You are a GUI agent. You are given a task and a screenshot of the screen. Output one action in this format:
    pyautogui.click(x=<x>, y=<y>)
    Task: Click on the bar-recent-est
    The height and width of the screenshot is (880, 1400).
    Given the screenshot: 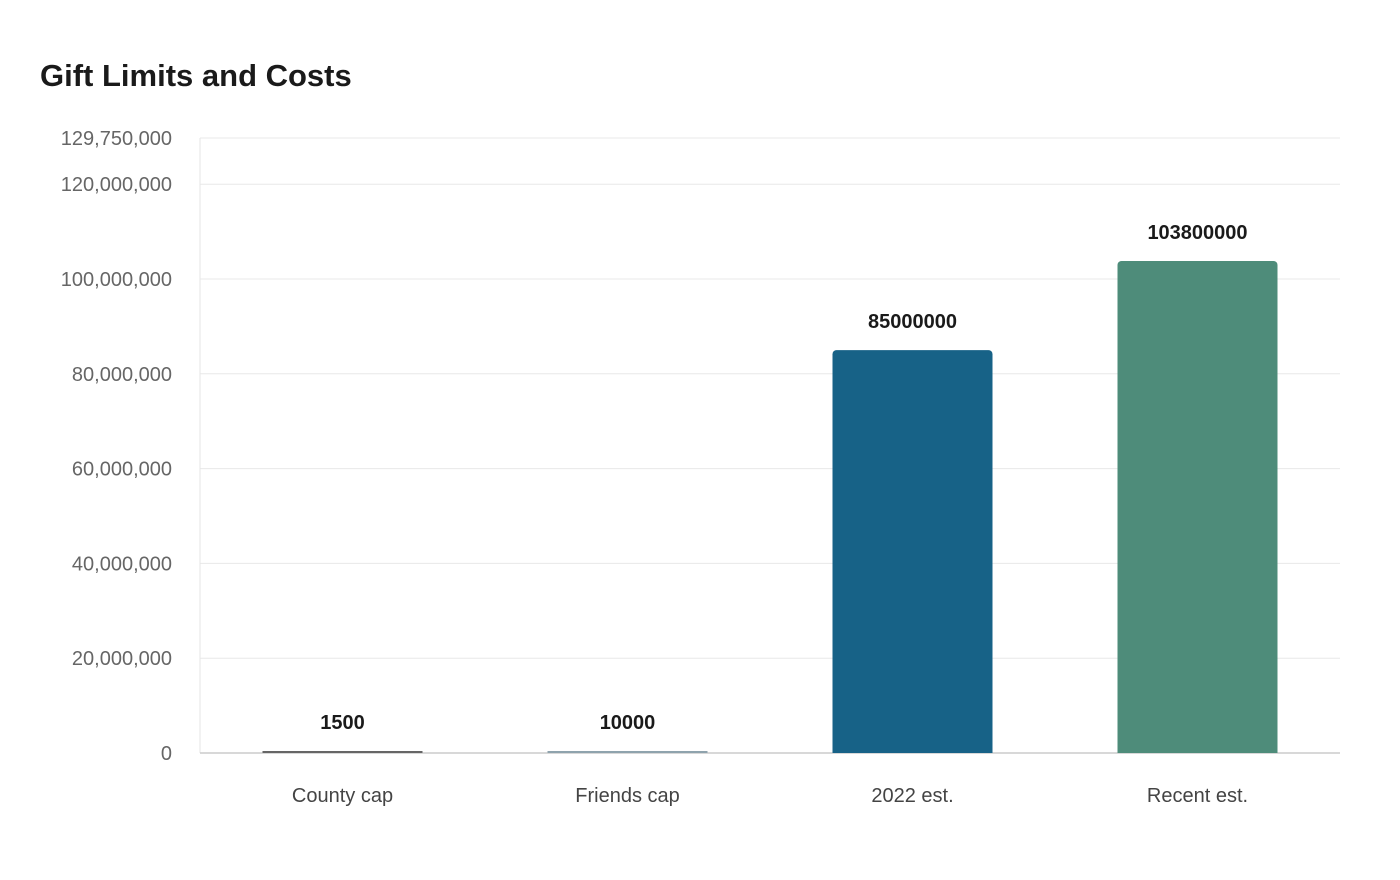 What is the action you would take?
    pyautogui.click(x=1197, y=507)
    